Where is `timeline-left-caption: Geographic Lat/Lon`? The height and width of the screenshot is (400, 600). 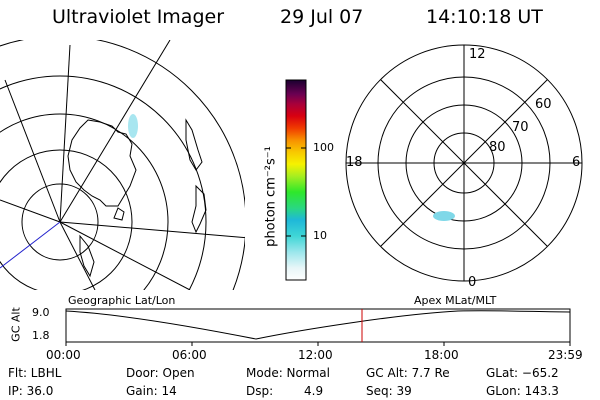
timeline-left-caption: Geographic Lat/Lon is located at coordinates (122, 300).